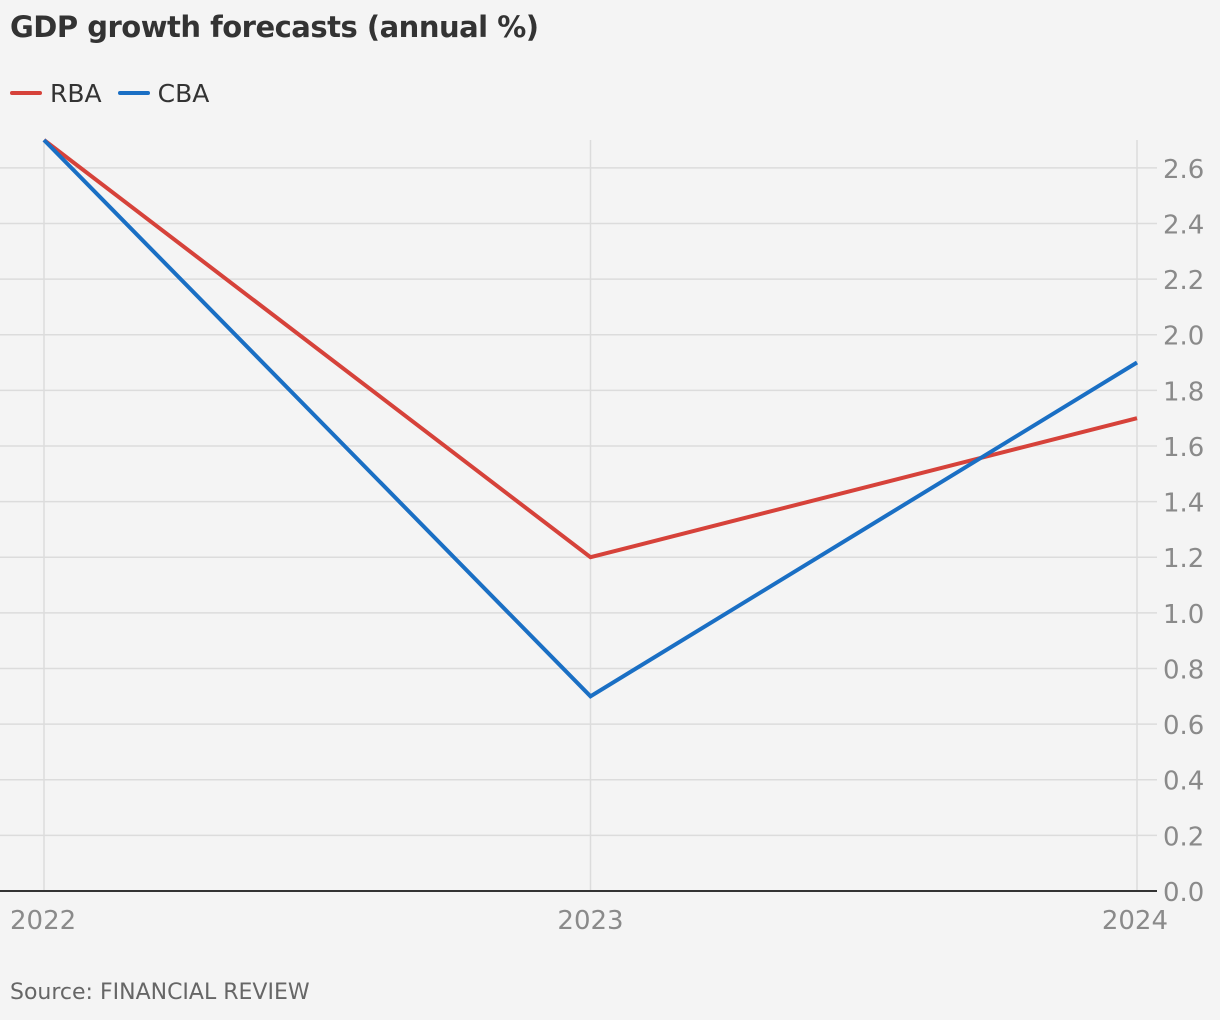 The width and height of the screenshot is (1220, 1020). Describe the element at coordinates (1183, 670) in the screenshot. I see `y-tick-label: 0.8` at that location.